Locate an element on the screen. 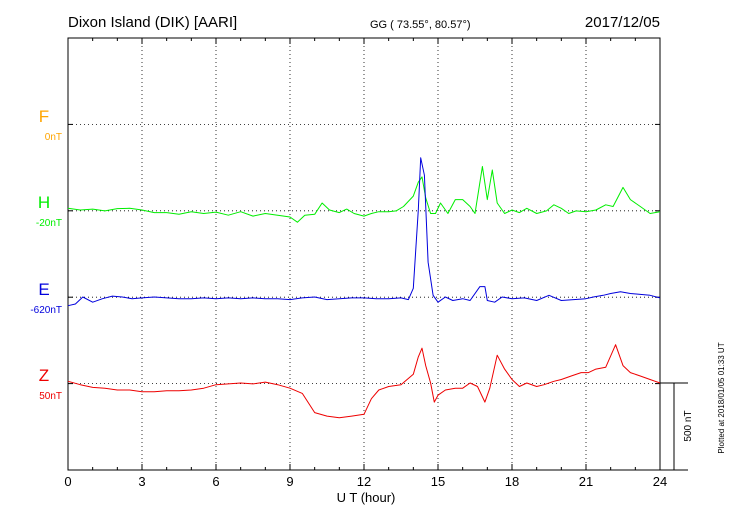  plotted-timestamp: Plotted at 2018/01/05 01:33 UT is located at coordinates (721, 397).